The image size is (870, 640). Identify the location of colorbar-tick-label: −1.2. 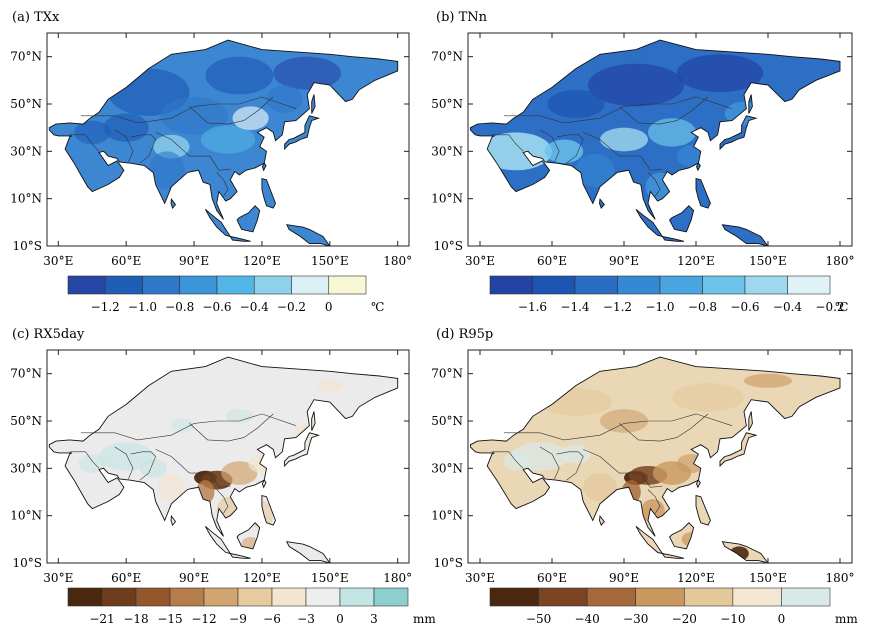
(617, 307).